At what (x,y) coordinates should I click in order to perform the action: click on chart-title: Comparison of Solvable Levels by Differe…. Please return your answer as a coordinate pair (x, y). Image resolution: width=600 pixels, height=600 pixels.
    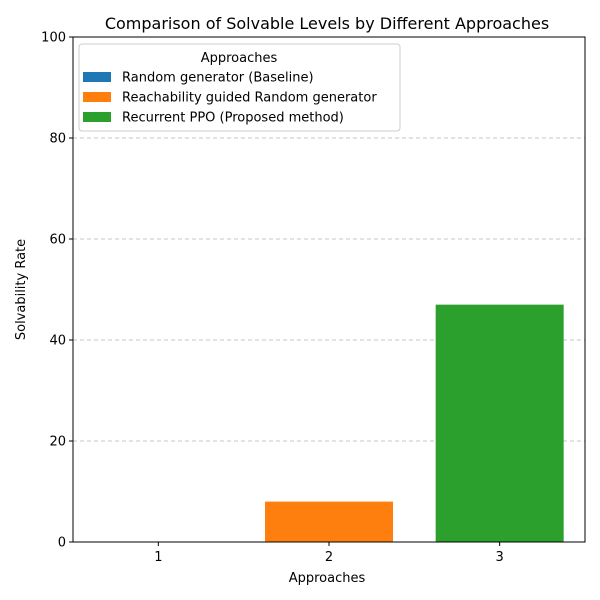
    Looking at the image, I should click on (327, 23).